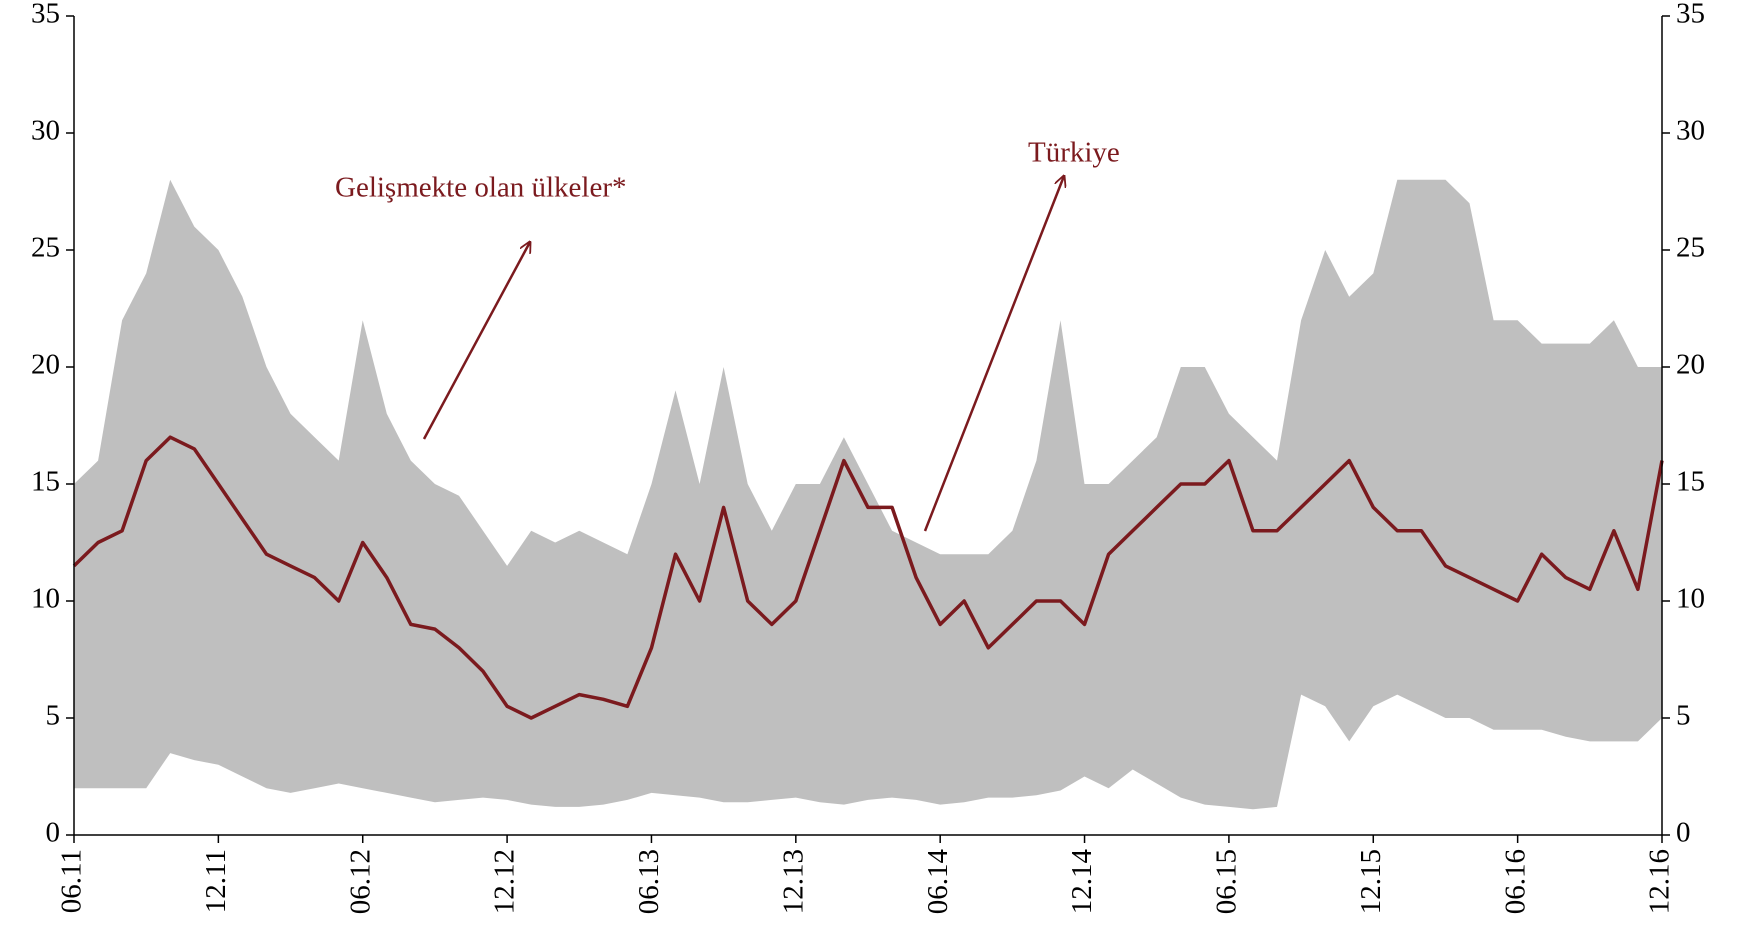 The width and height of the screenshot is (1742, 933). I want to click on y-tick-label: 0, so click(53, 833).